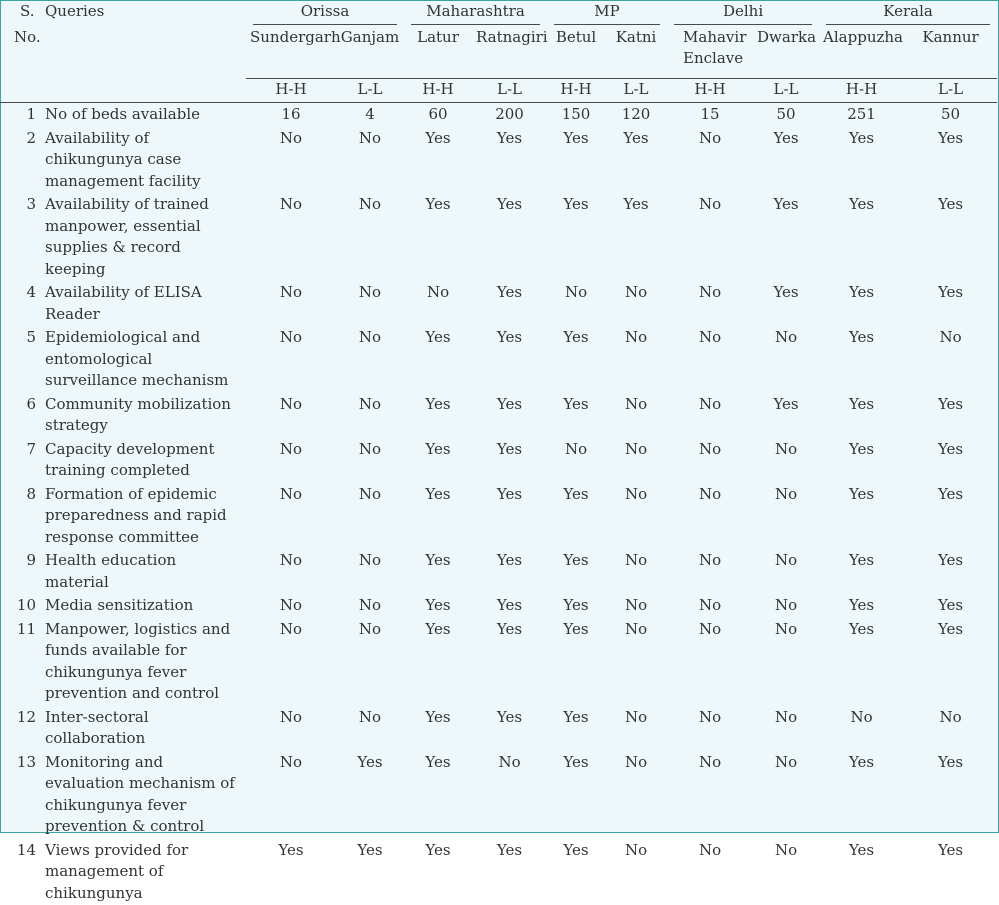 The image size is (999, 905). I want to click on state-header: Delhi, so click(743, 14).